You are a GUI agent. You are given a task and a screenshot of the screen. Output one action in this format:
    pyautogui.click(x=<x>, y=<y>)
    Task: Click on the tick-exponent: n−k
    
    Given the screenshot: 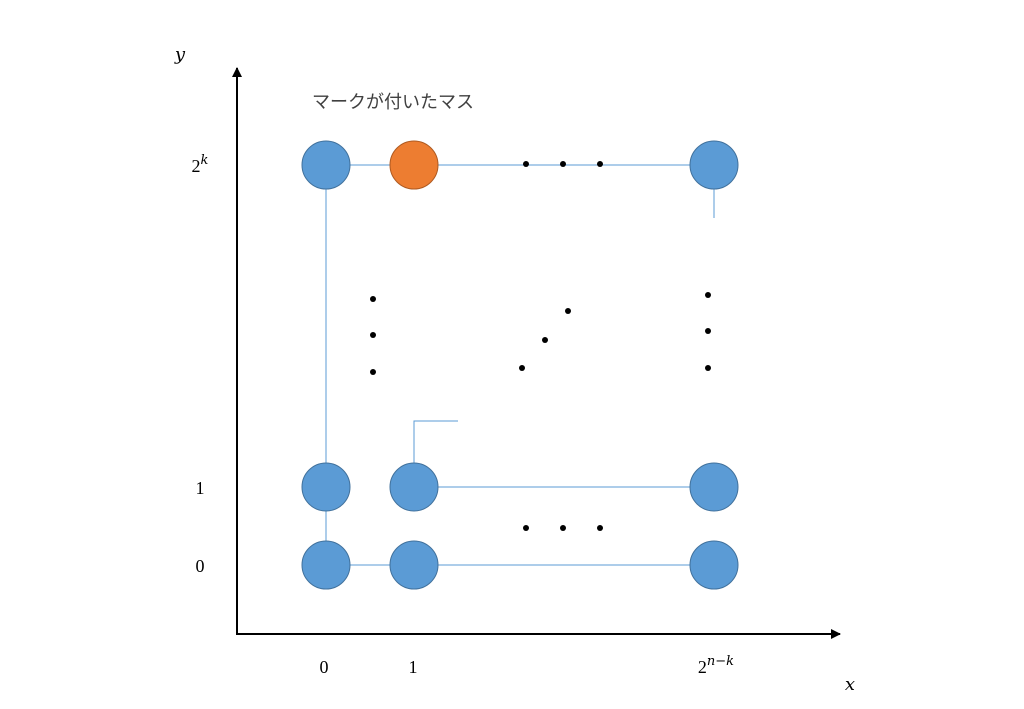 What is the action you would take?
    pyautogui.click(x=720, y=661)
    